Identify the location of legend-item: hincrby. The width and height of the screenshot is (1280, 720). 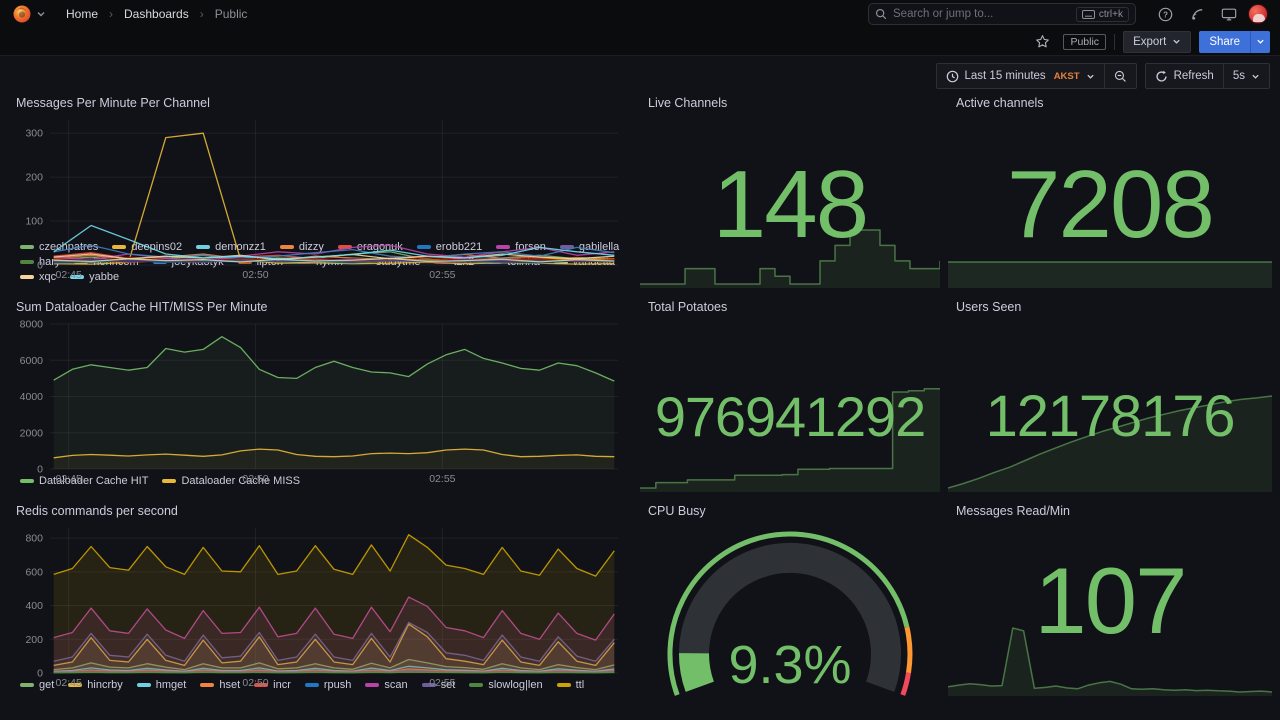
(95, 685).